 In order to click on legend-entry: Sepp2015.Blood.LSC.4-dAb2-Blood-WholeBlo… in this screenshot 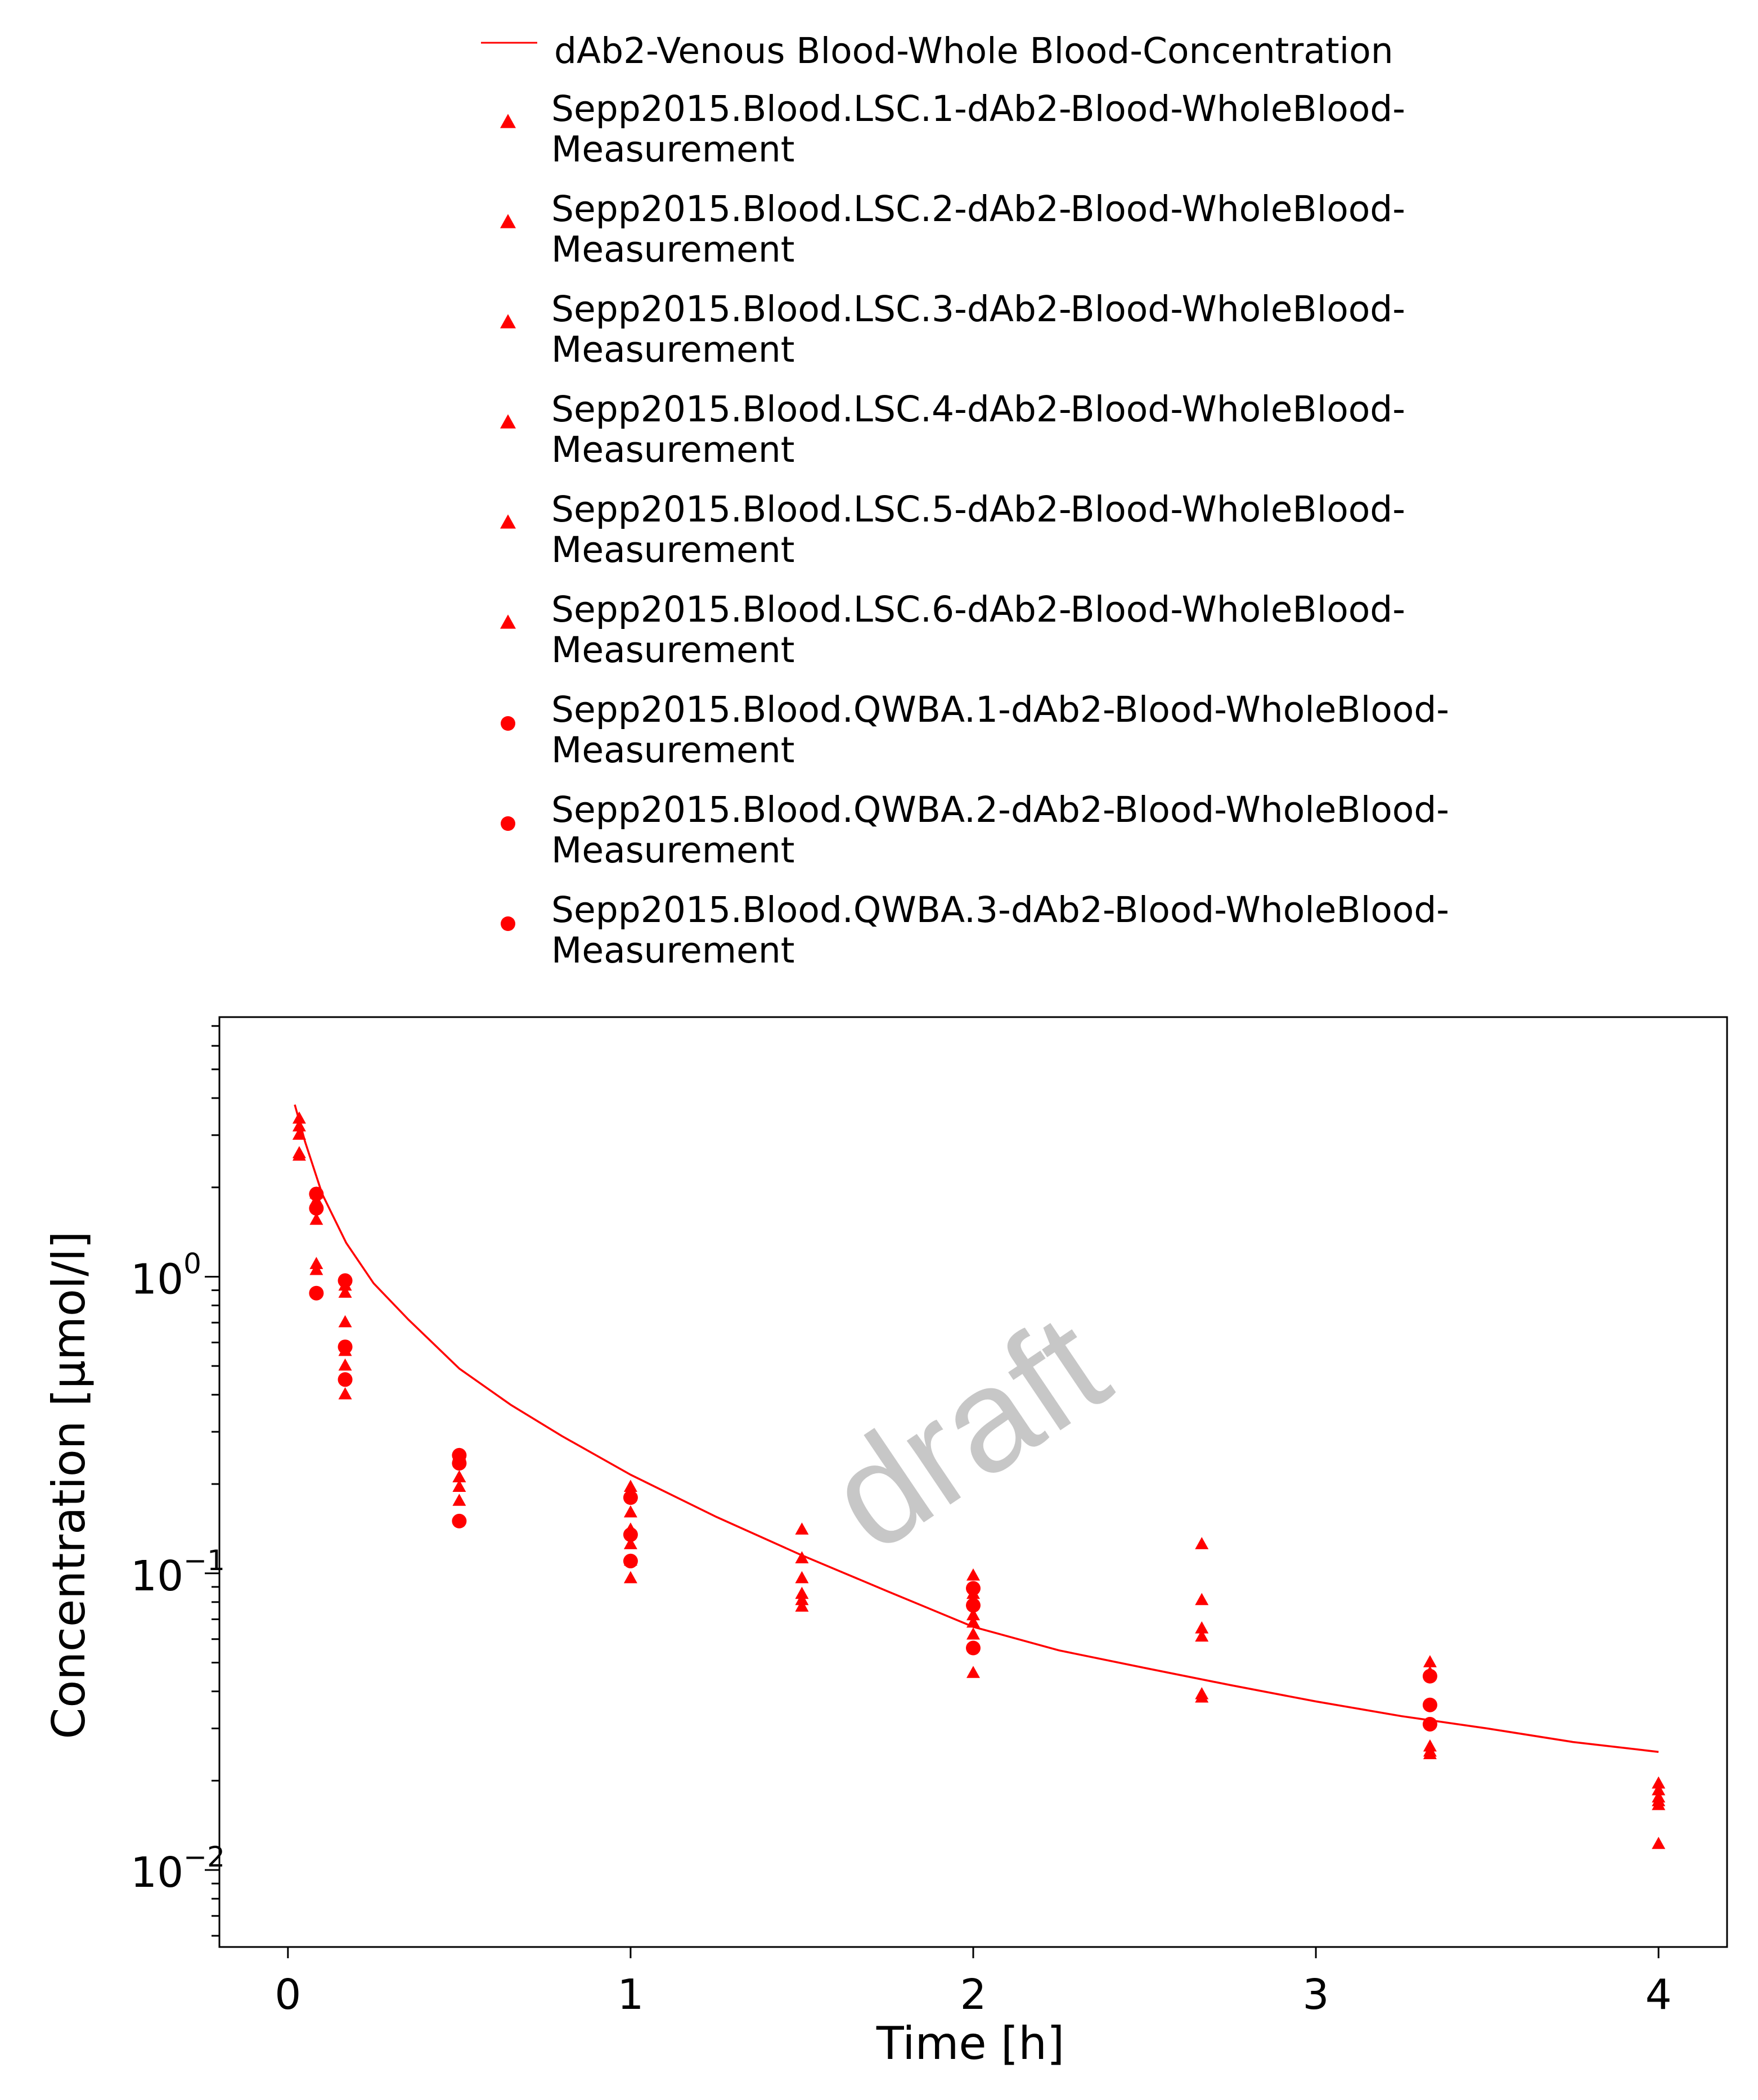, I will do `click(952, 429)`.